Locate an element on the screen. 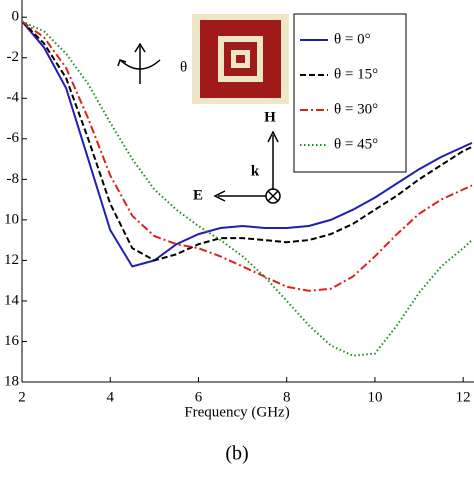 This screenshot has height=479, width=474. y-tick-label: 16 is located at coordinates (12, 341).